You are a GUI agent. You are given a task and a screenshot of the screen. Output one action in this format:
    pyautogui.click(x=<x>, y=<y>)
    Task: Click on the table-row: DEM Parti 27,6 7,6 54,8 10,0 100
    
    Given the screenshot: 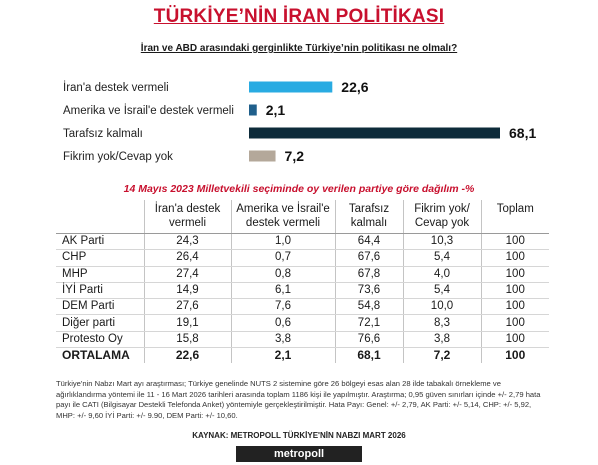 What is the action you would take?
    pyautogui.click(x=302, y=307)
    